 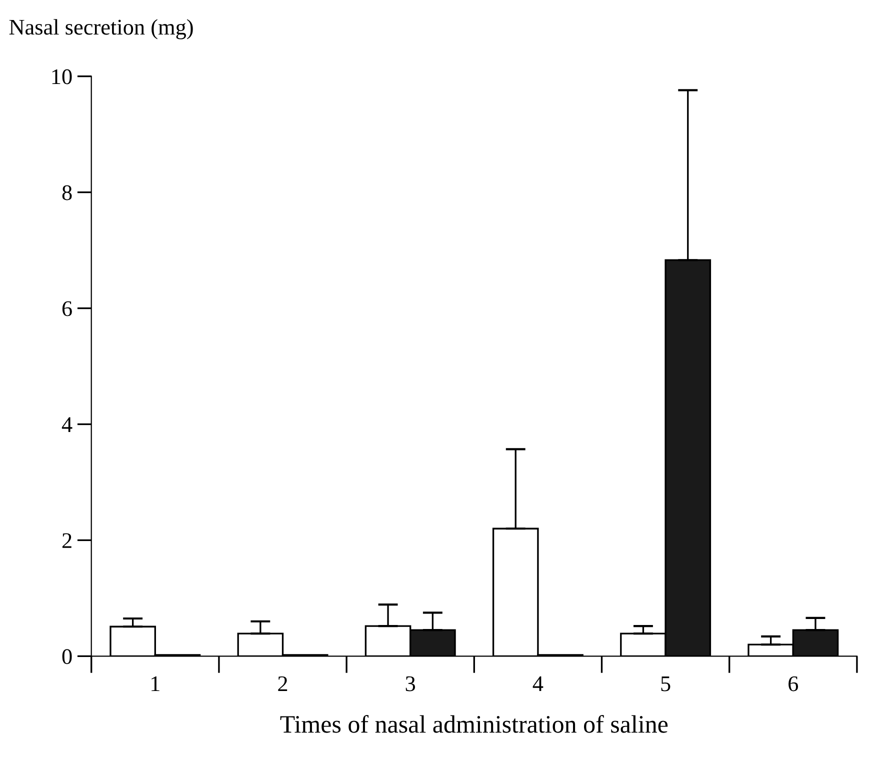 What do you see at coordinates (67, 424) in the screenshot?
I see `y-tick-label: 4` at bounding box center [67, 424].